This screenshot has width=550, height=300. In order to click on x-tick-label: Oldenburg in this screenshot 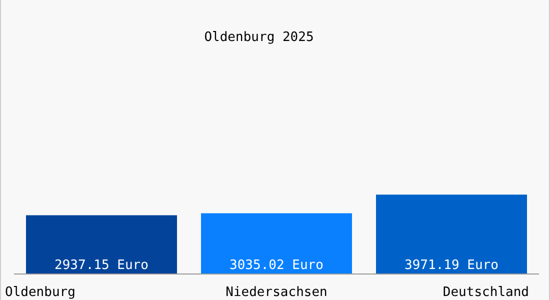, I will do `click(40, 292)`.